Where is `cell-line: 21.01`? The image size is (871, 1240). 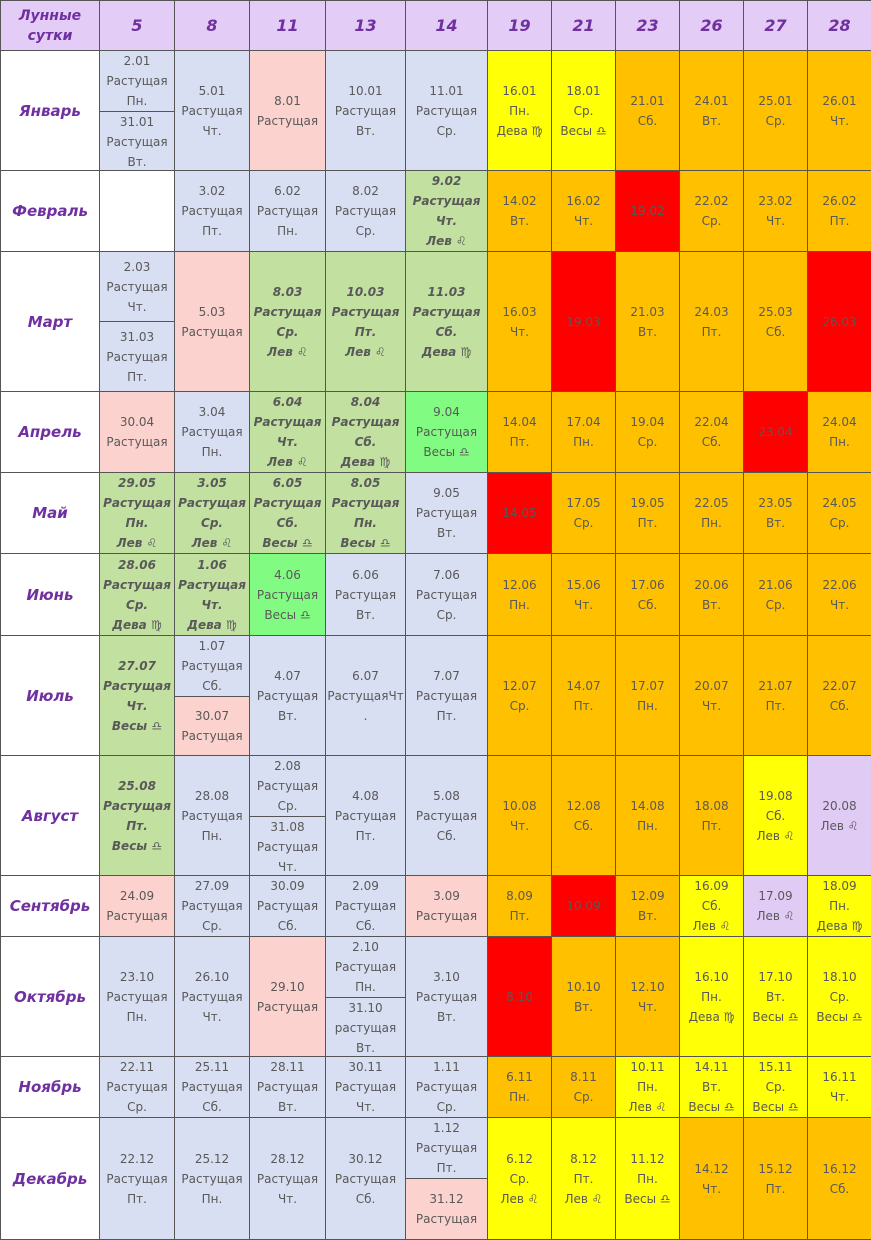 cell-line: 21.01 is located at coordinates (647, 101).